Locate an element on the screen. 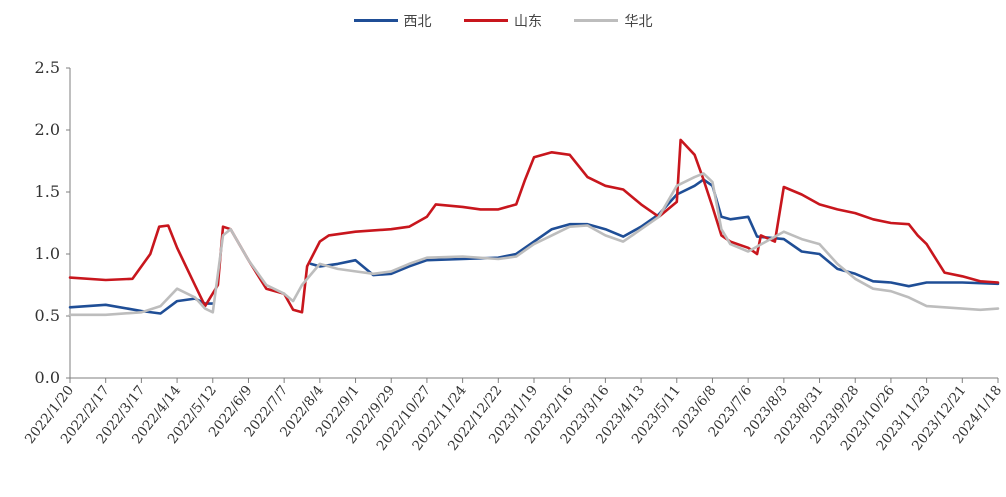  legend-label-series-2: 华北 is located at coordinates (638, 21).